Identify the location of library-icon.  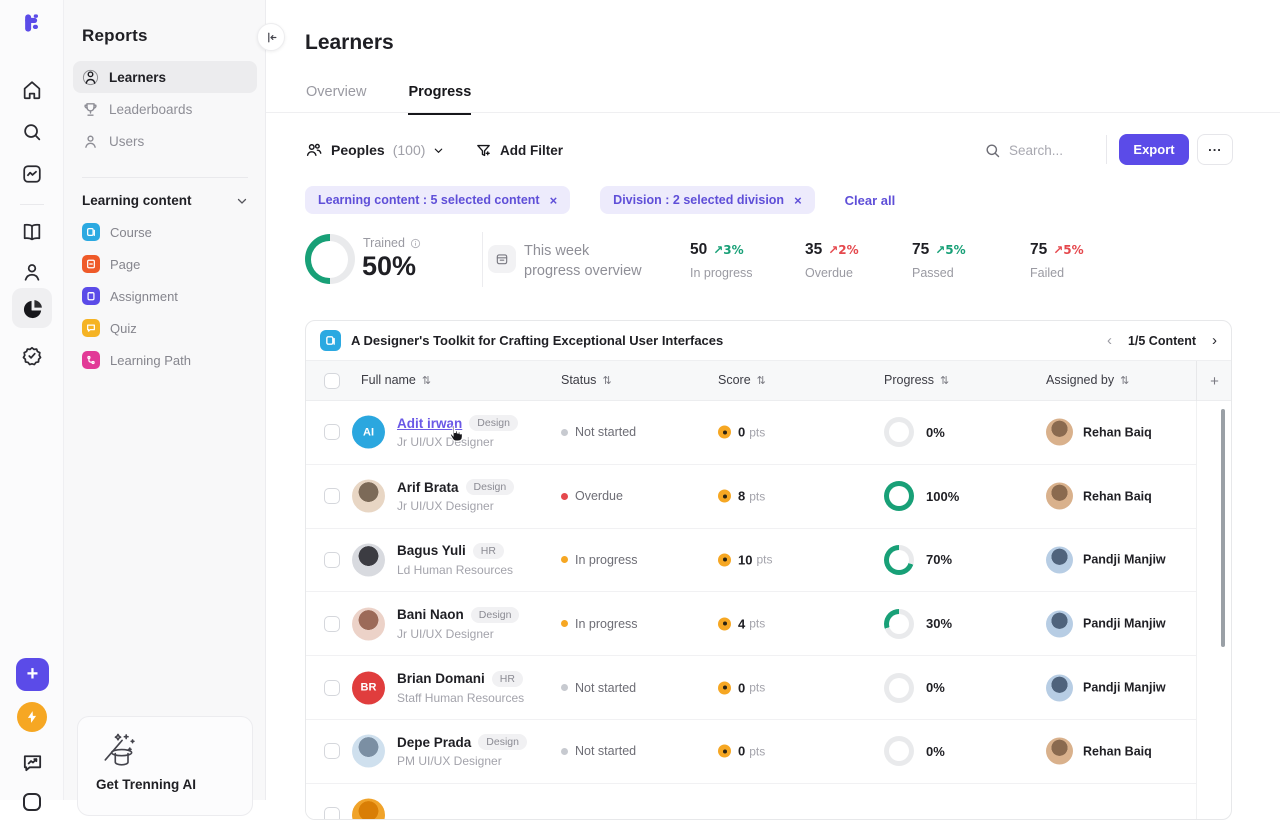
(32, 232).